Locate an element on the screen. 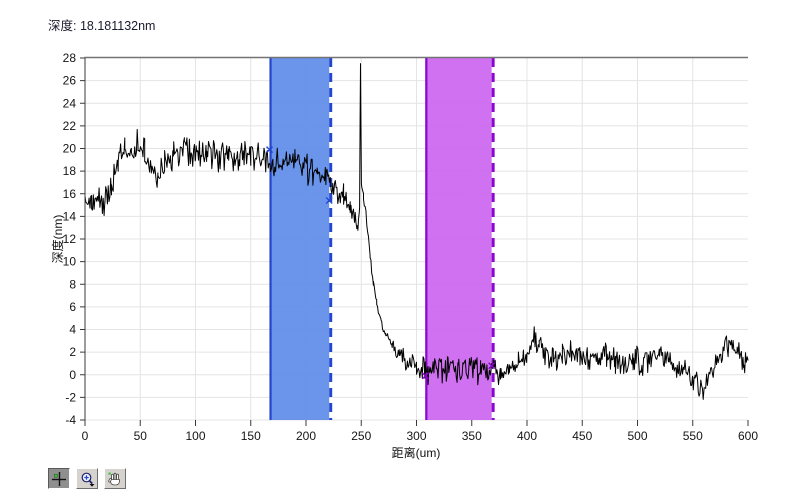  y-tick-label: 0 is located at coordinates (72, 375).